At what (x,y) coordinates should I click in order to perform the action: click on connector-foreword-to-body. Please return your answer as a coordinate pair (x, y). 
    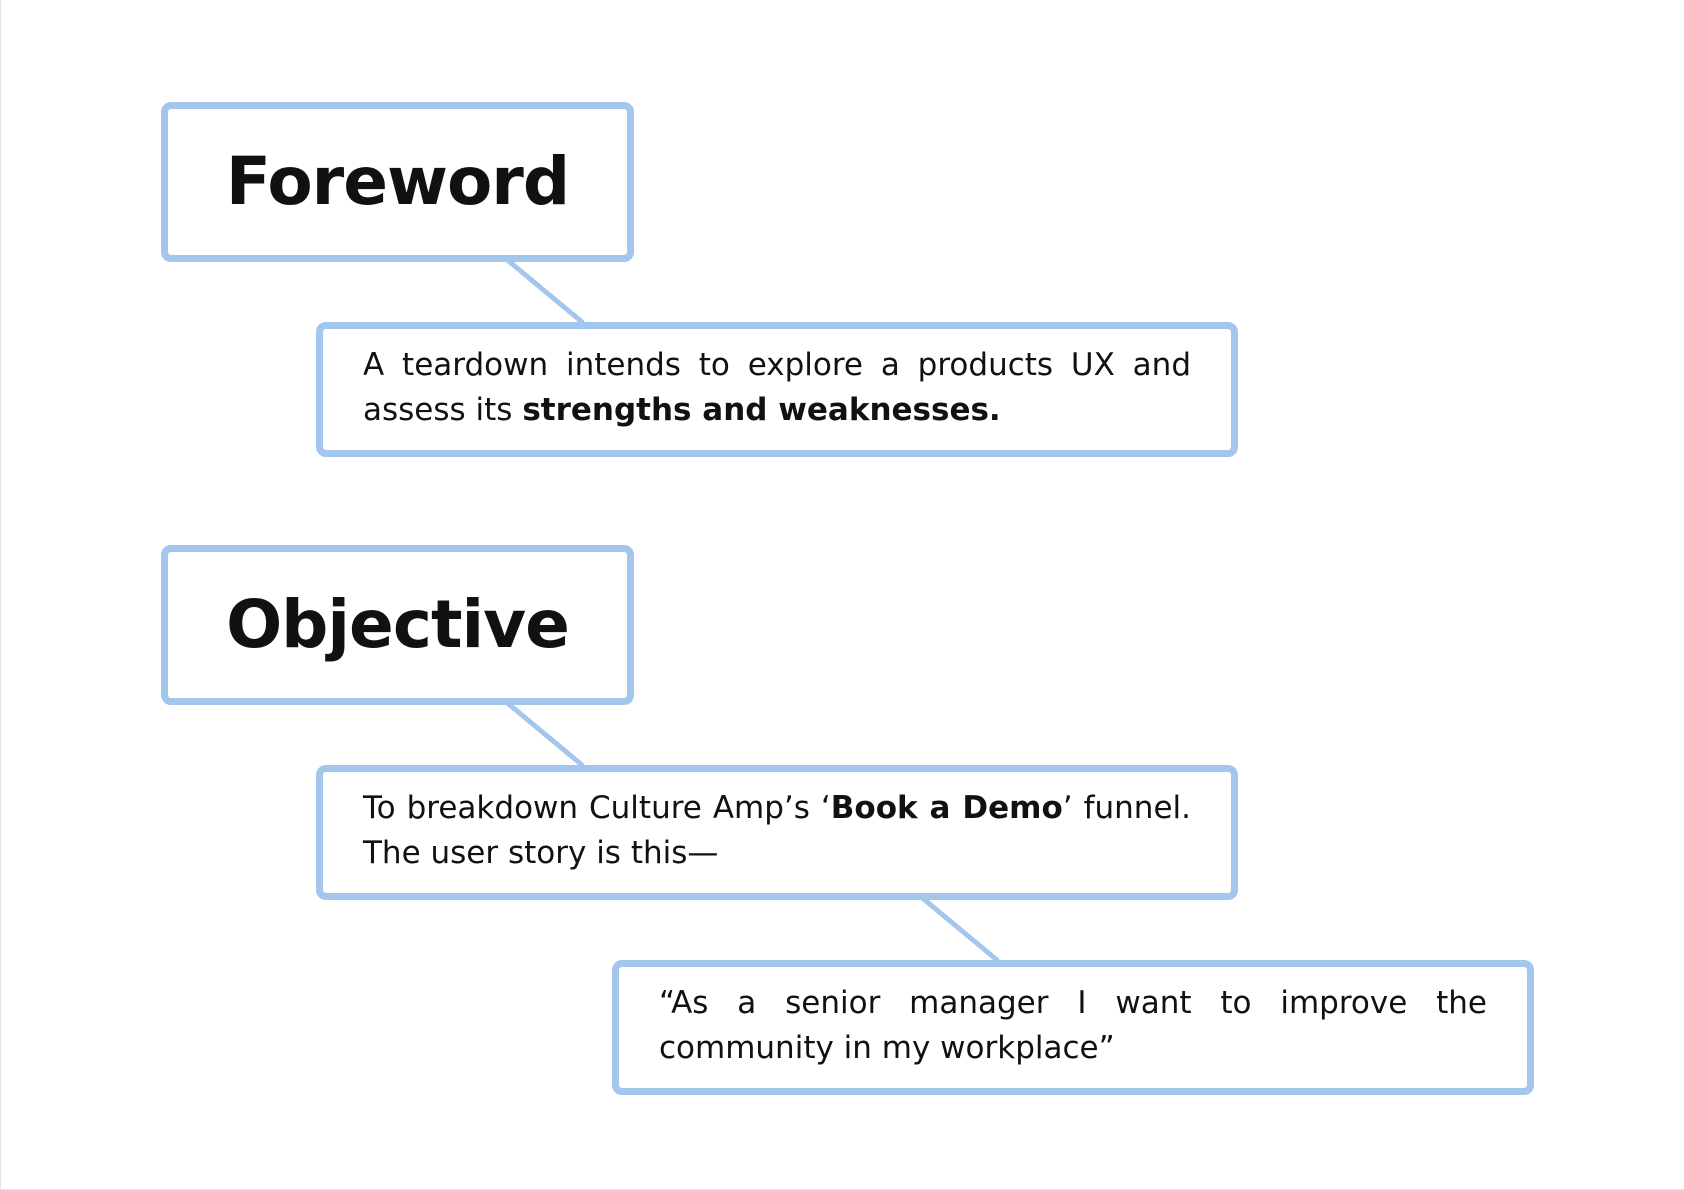
    Looking at the image, I should click on (543, 290).